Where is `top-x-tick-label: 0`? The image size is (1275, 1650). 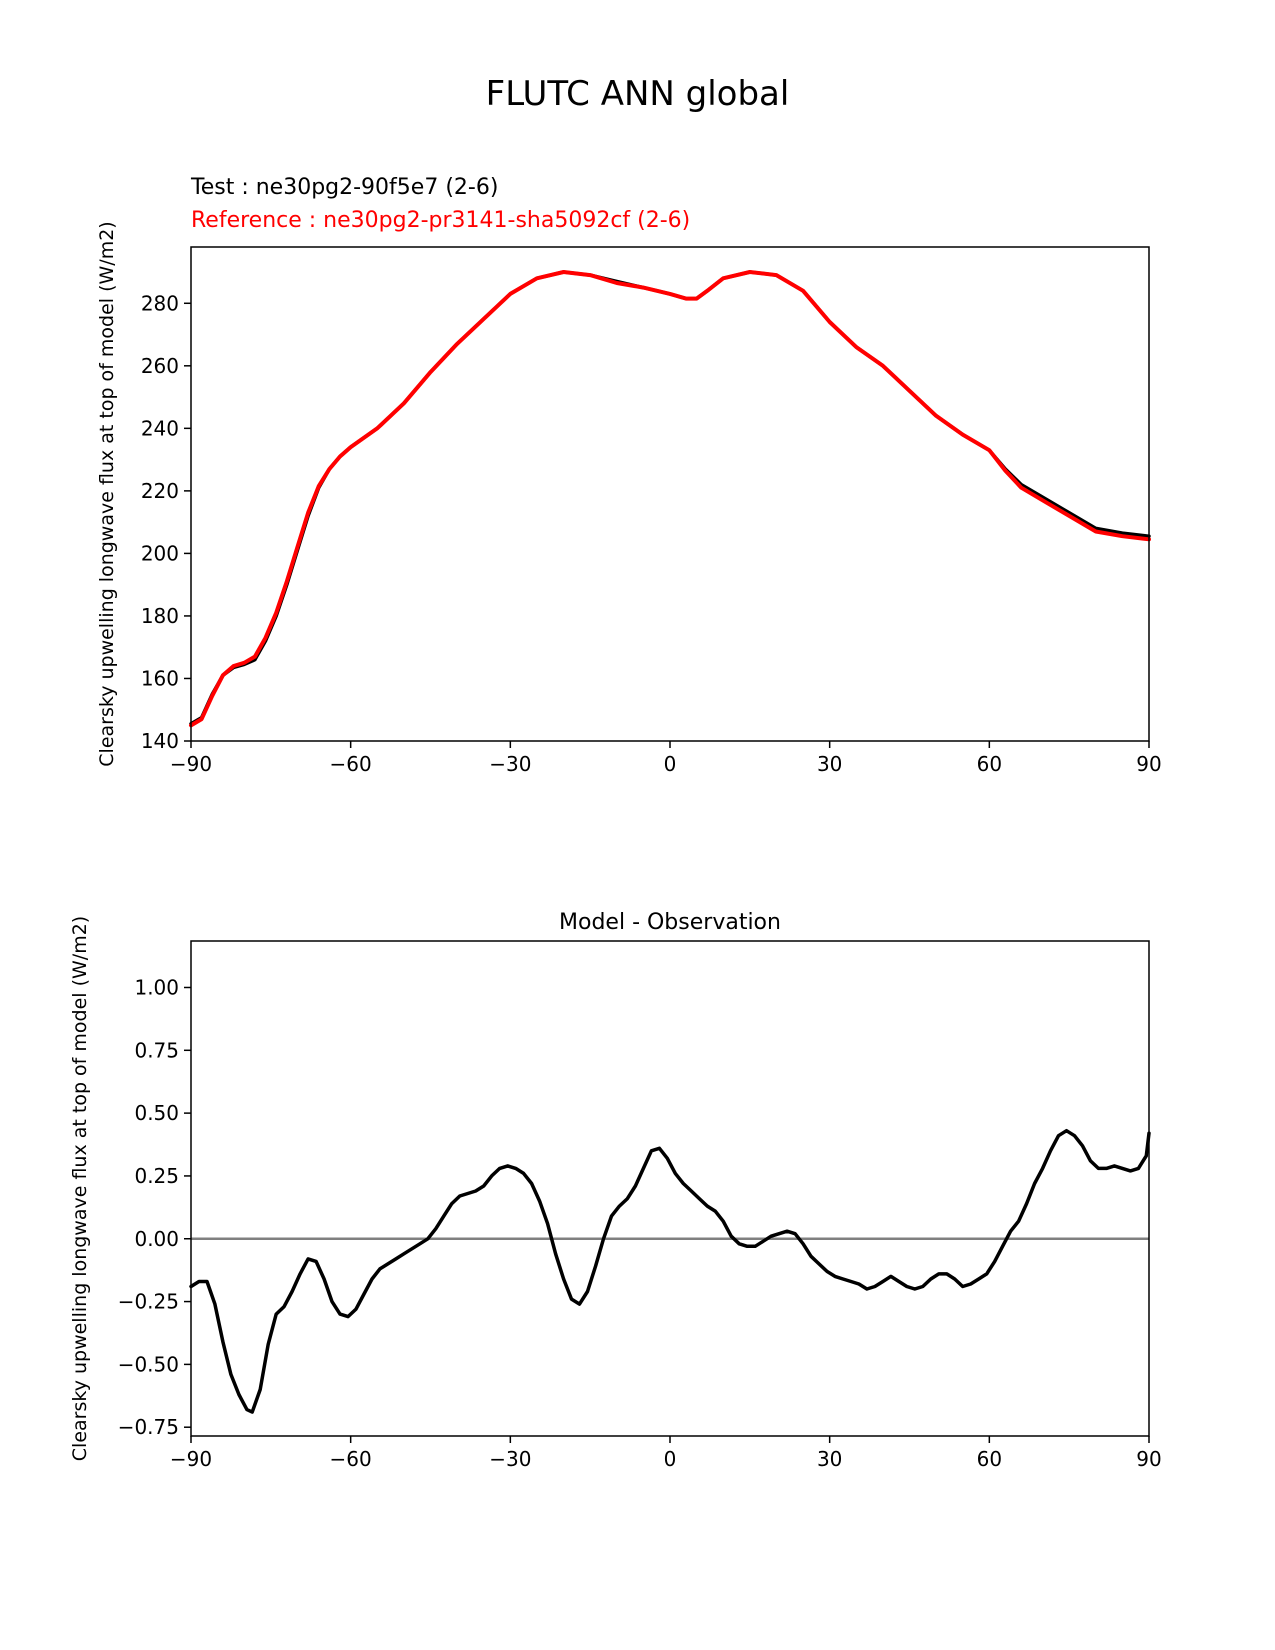
top-x-tick-label: 0 is located at coordinates (670, 764).